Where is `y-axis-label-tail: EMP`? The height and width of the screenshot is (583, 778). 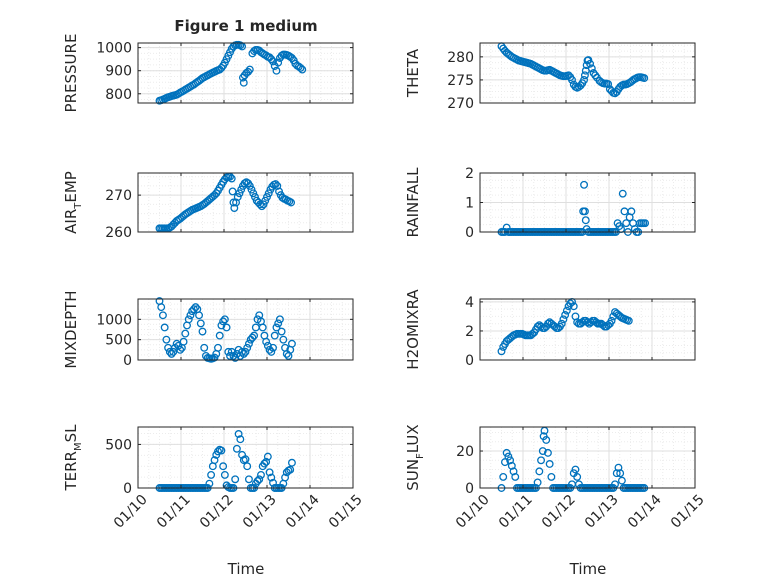 y-axis-label-tail: EMP is located at coordinates (71, 186).